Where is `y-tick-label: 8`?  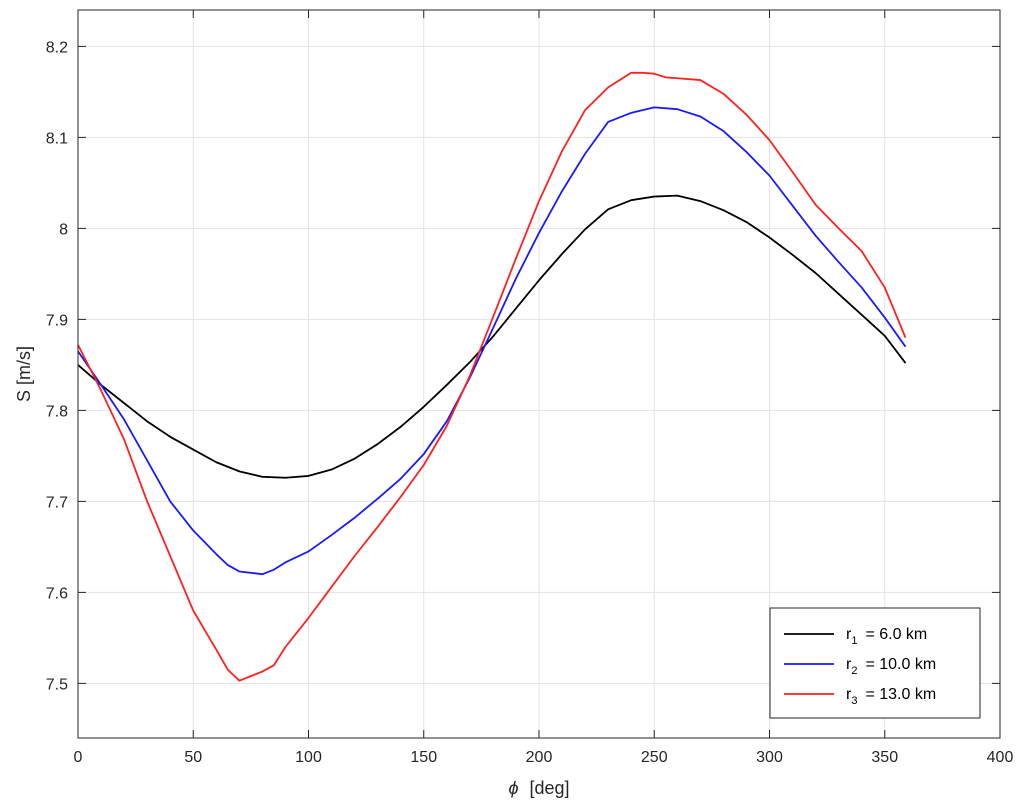
y-tick-label: 8 is located at coordinates (63, 229).